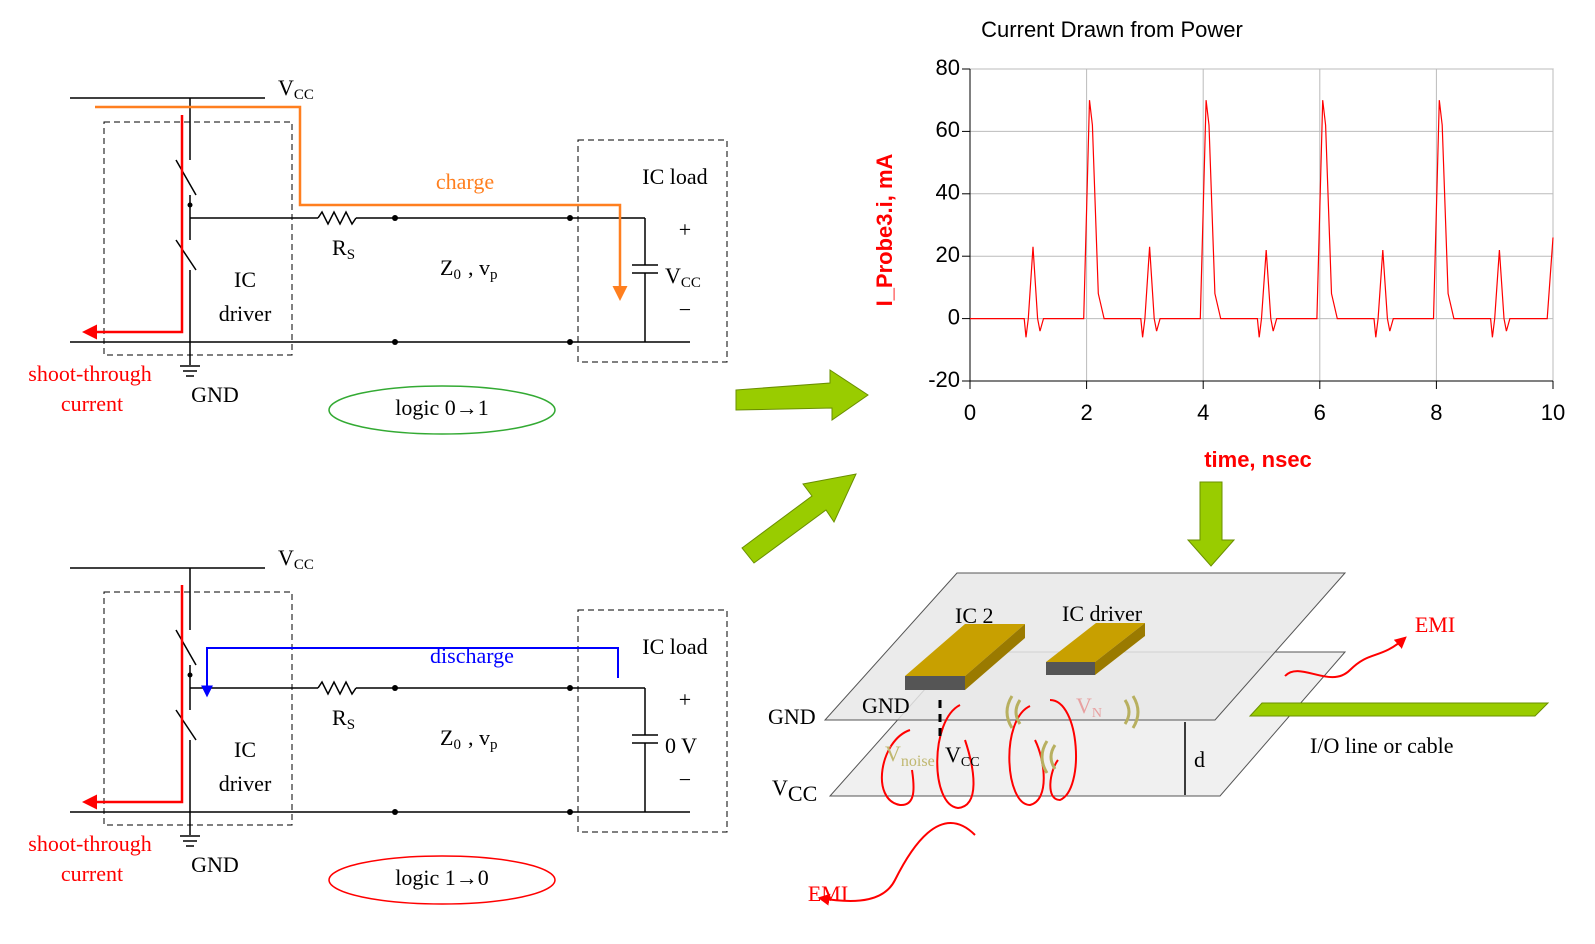 The height and width of the screenshot is (944, 1595). I want to click on x-tick-label: 2, so click(1086, 412).